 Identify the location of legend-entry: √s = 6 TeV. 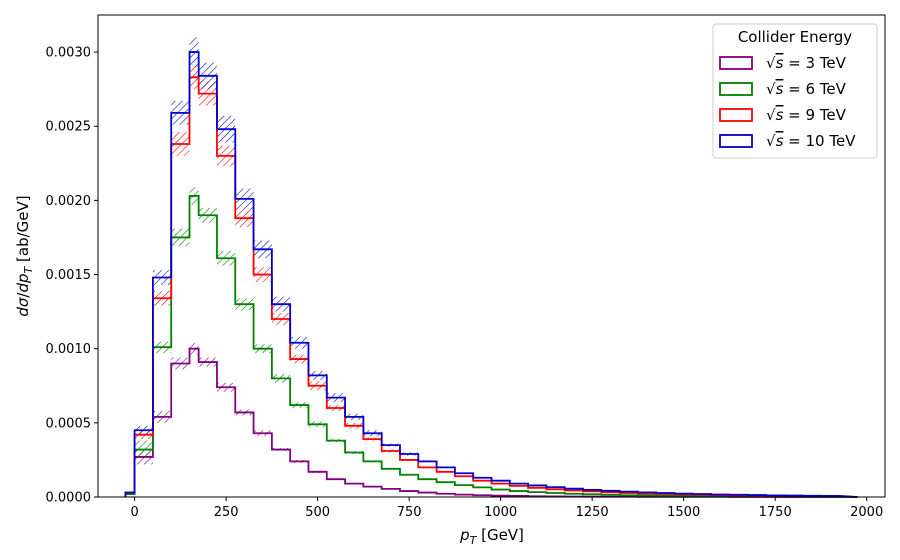
(783, 89).